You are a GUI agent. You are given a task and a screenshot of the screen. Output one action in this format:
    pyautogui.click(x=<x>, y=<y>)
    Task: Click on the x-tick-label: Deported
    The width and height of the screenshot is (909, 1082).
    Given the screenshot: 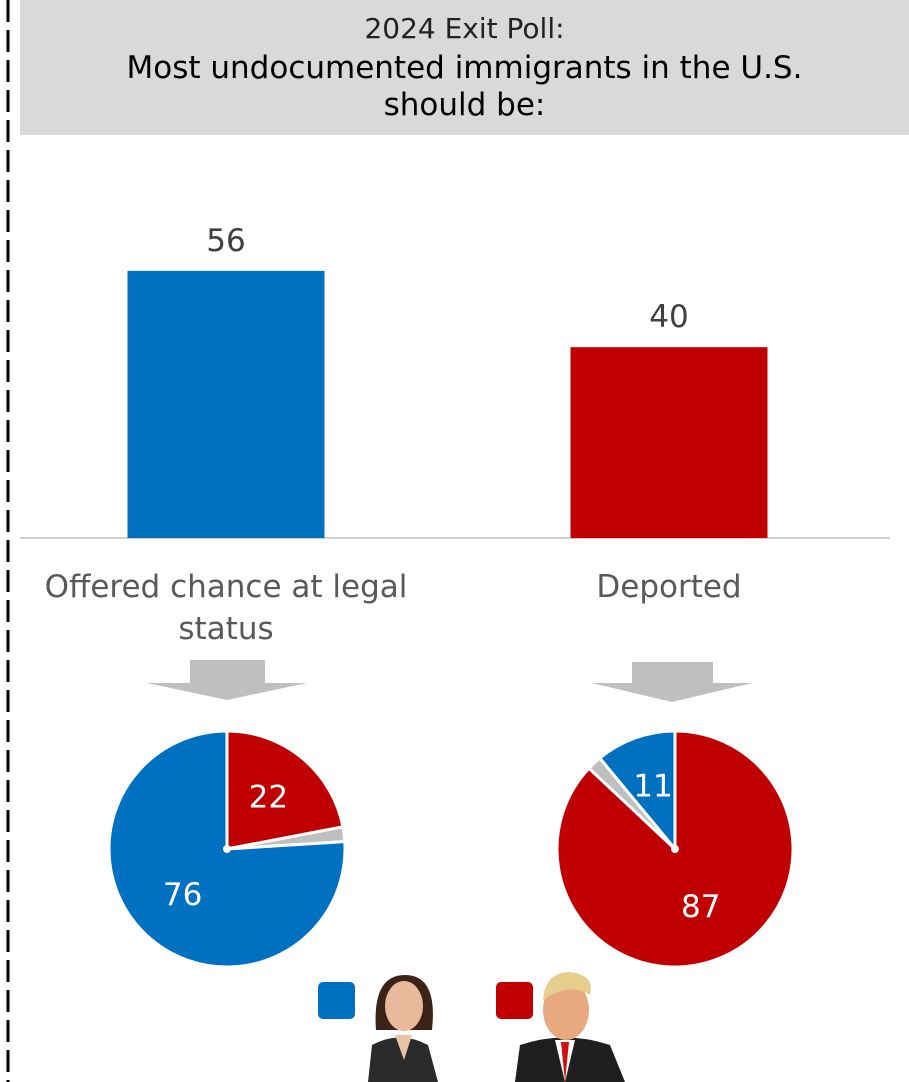 What is the action you would take?
    pyautogui.click(x=669, y=587)
    